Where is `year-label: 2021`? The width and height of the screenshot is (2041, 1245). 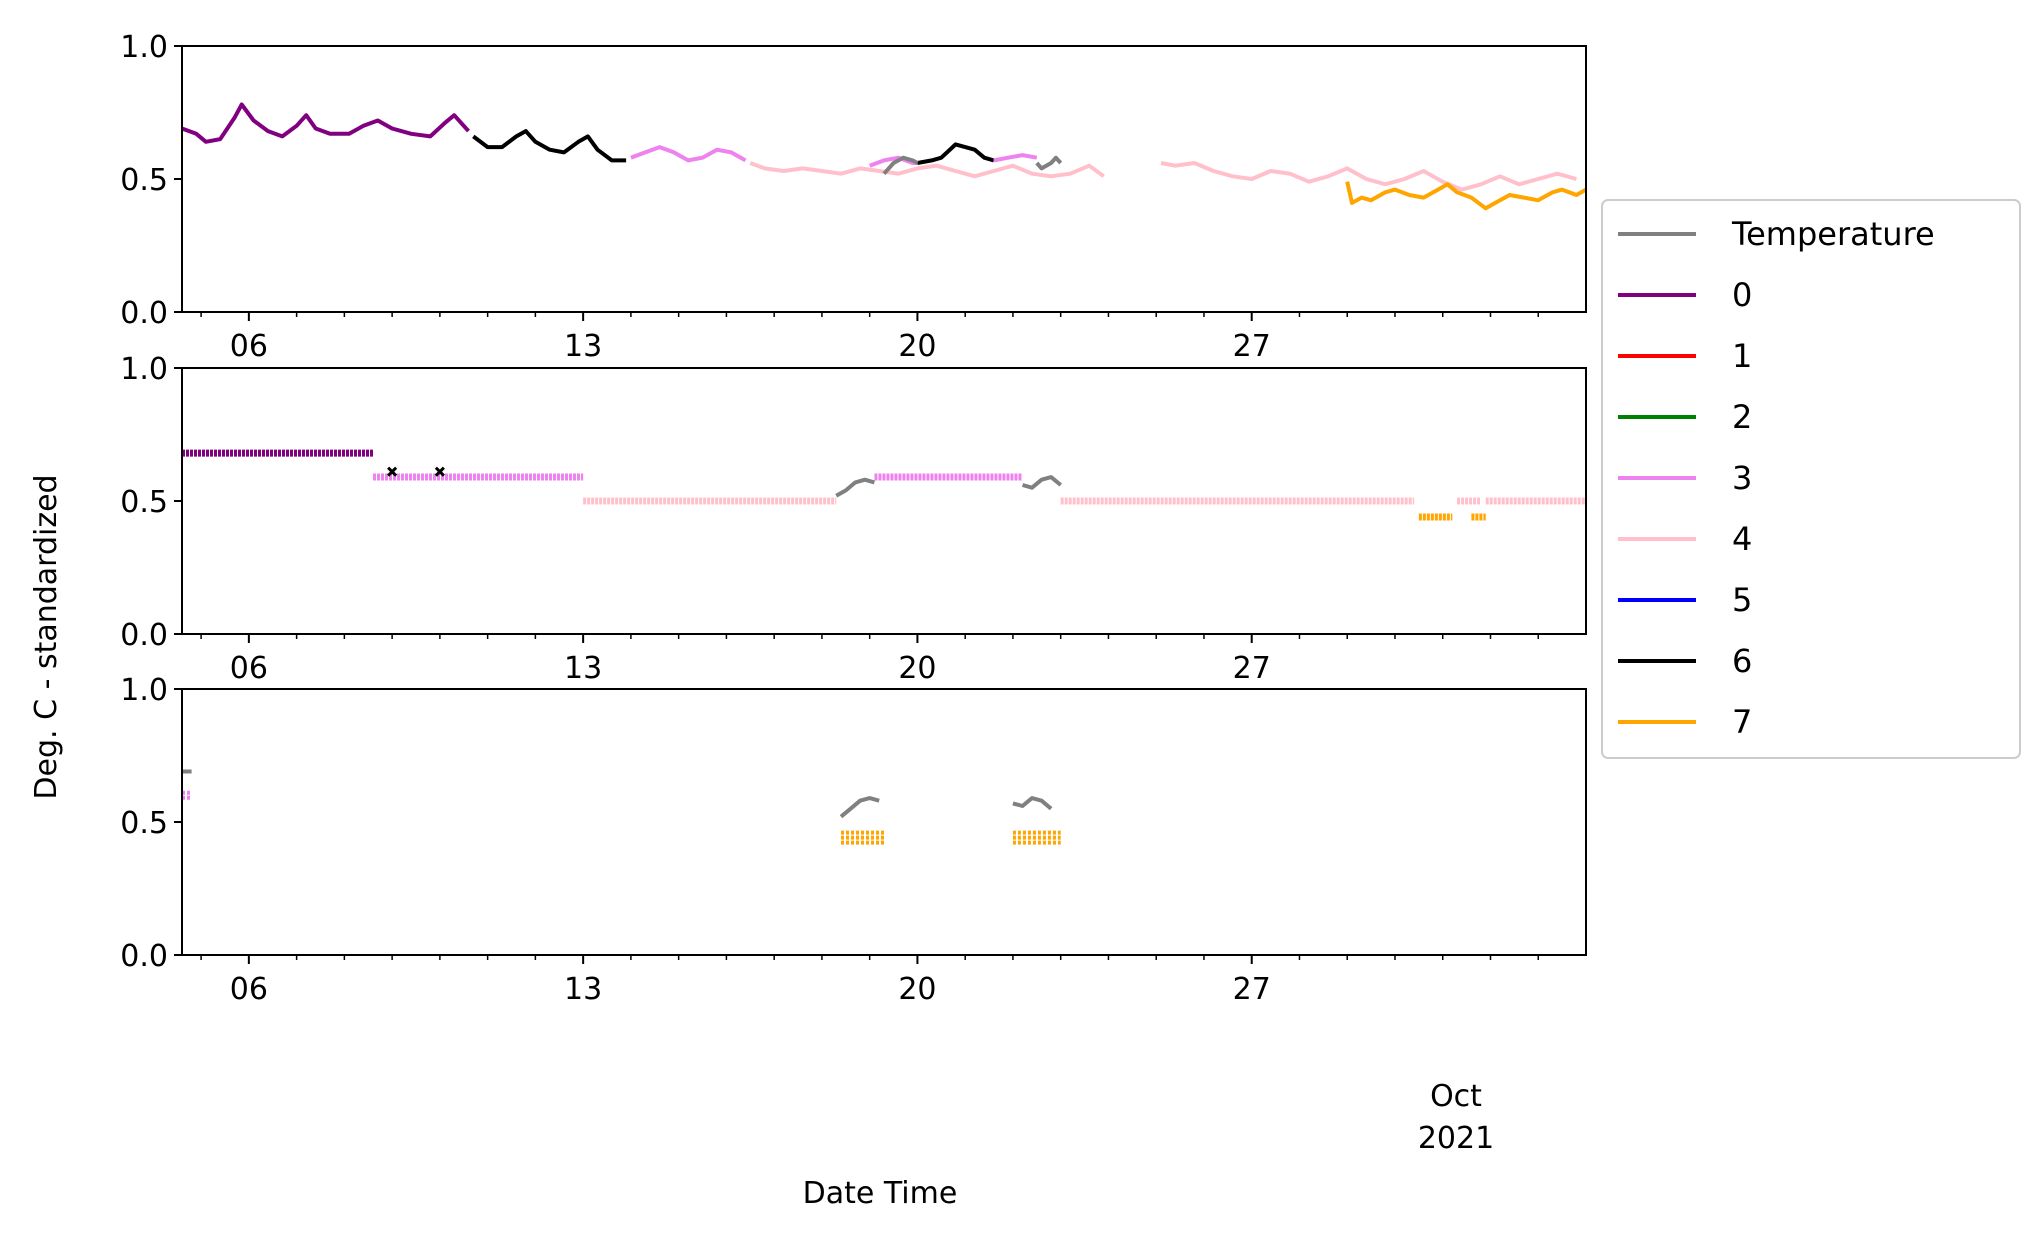
year-label: 2021 is located at coordinates (1456, 1138).